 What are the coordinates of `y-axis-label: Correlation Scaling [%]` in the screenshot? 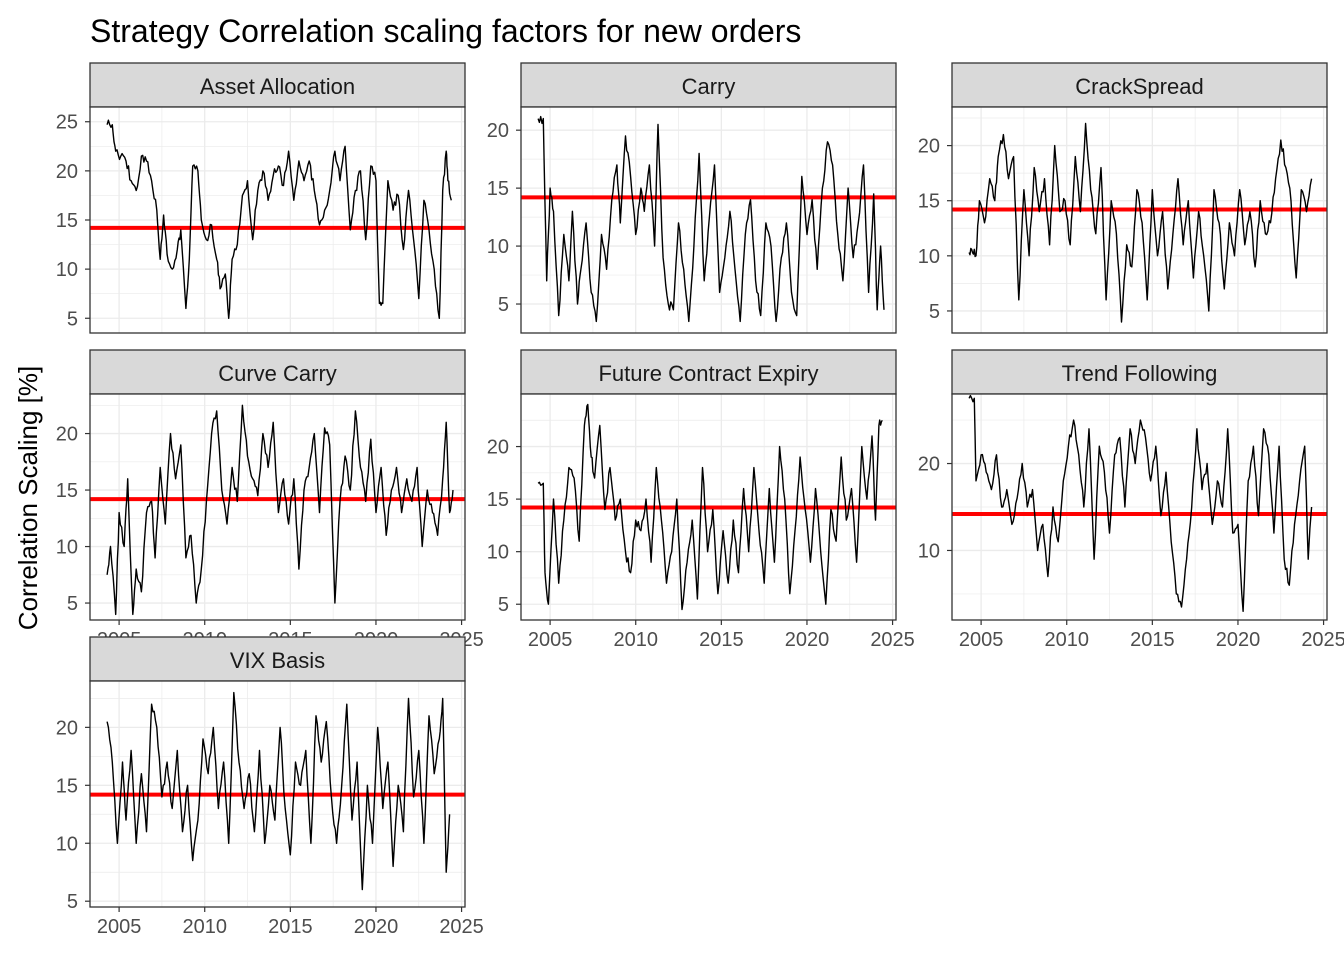 It's located at (28, 498).